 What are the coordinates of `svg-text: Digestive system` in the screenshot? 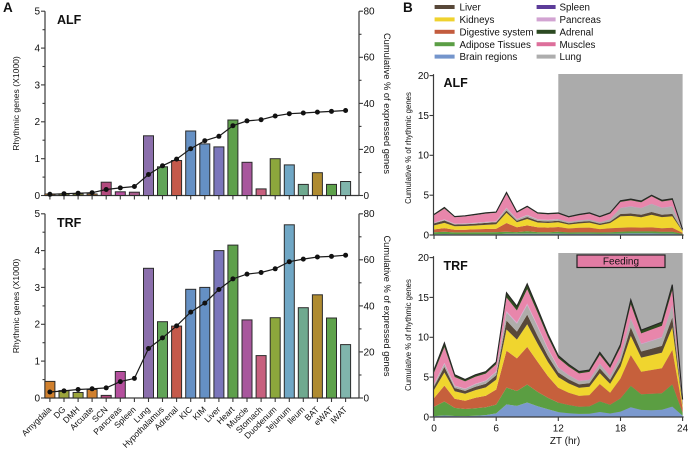 It's located at (497, 32).